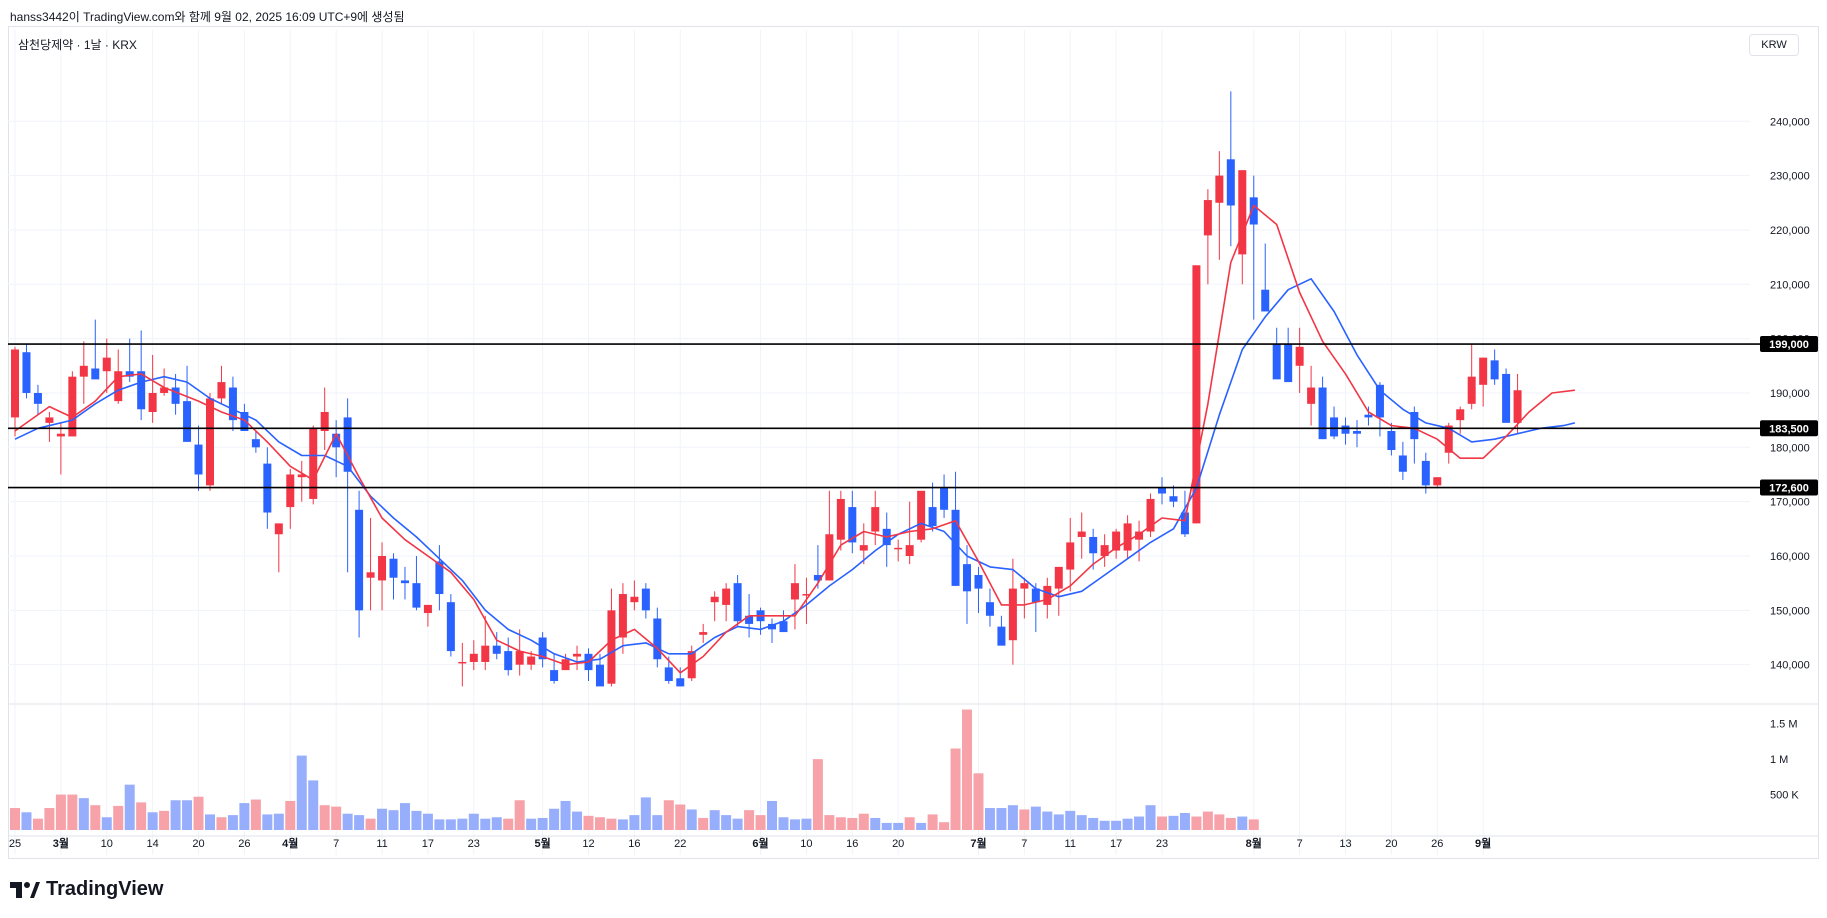 The height and width of the screenshot is (918, 1827). Describe the element at coordinates (86, 889) in the screenshot. I see `tradingview-logo: TradingView` at that location.